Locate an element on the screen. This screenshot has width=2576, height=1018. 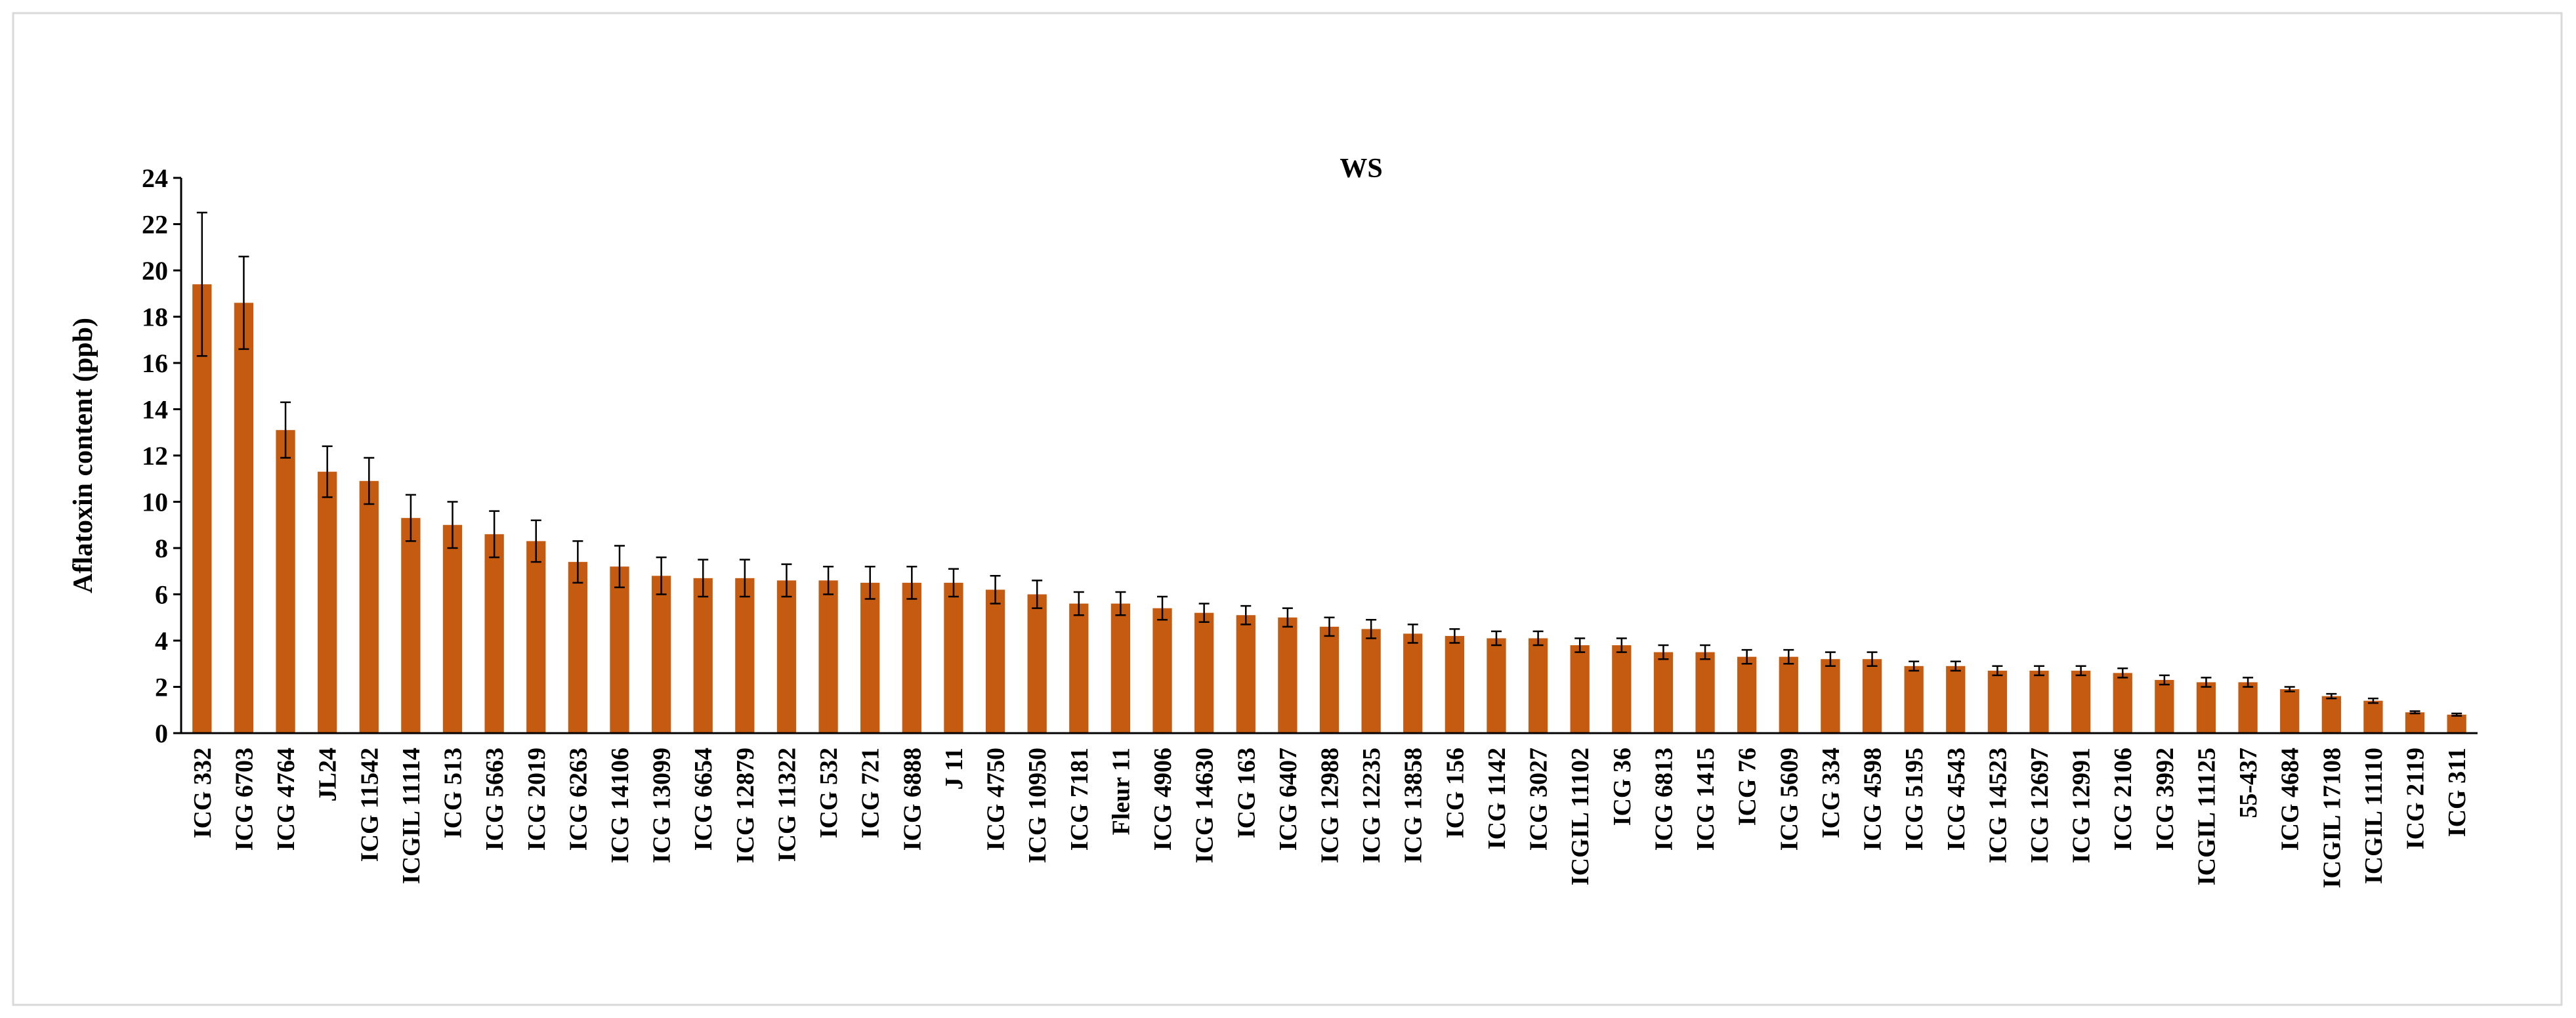
x-tick-label: ICG 6703 is located at coordinates (244, 800).